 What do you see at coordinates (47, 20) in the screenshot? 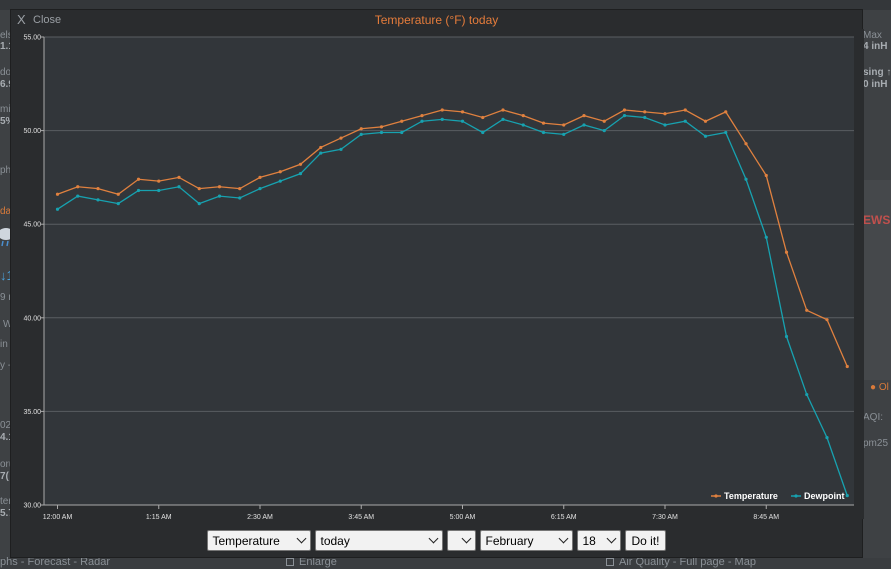
I see `close-button: Close` at bounding box center [47, 20].